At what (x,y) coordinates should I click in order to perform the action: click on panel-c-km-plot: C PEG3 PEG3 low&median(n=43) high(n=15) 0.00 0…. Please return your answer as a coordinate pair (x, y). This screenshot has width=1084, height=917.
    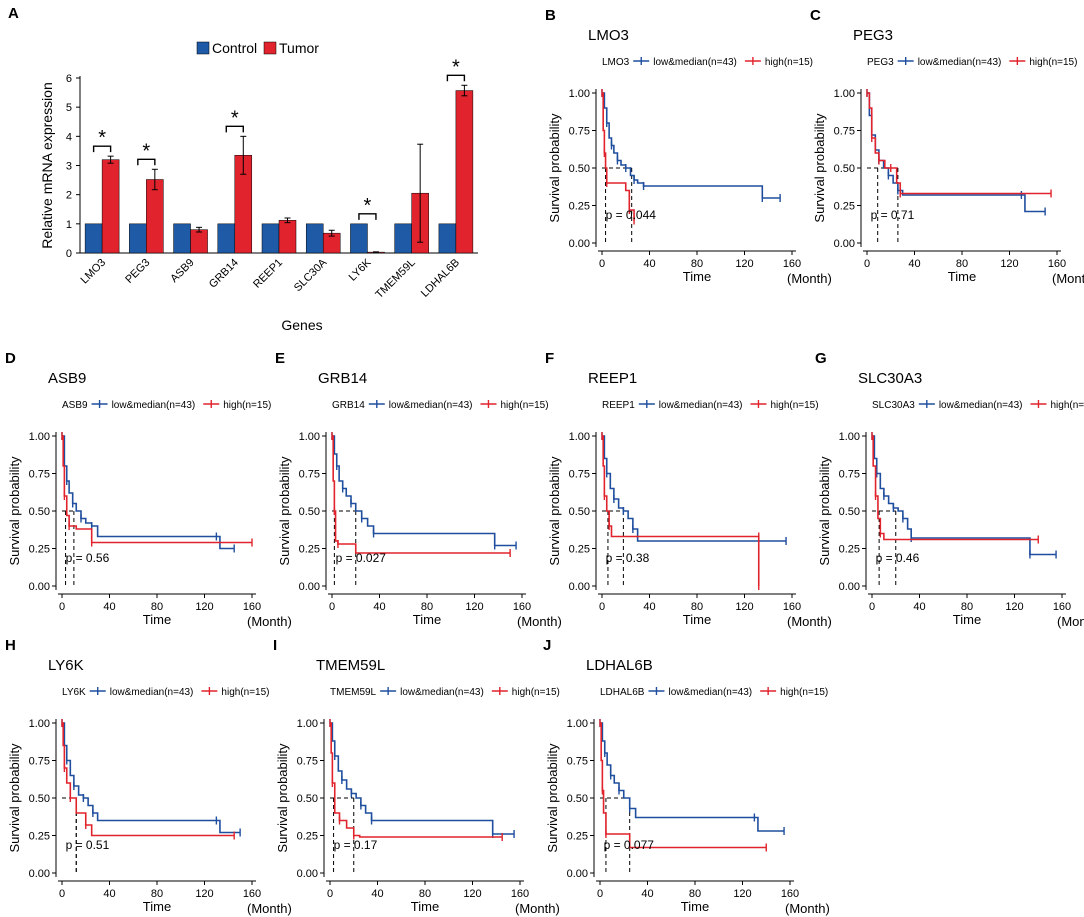
    Looking at the image, I should click on (947, 146).